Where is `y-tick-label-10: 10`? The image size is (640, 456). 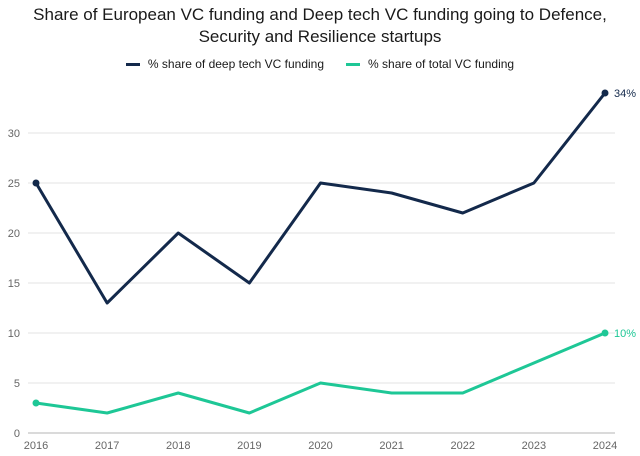 y-tick-label-10: 10 is located at coordinates (14, 334).